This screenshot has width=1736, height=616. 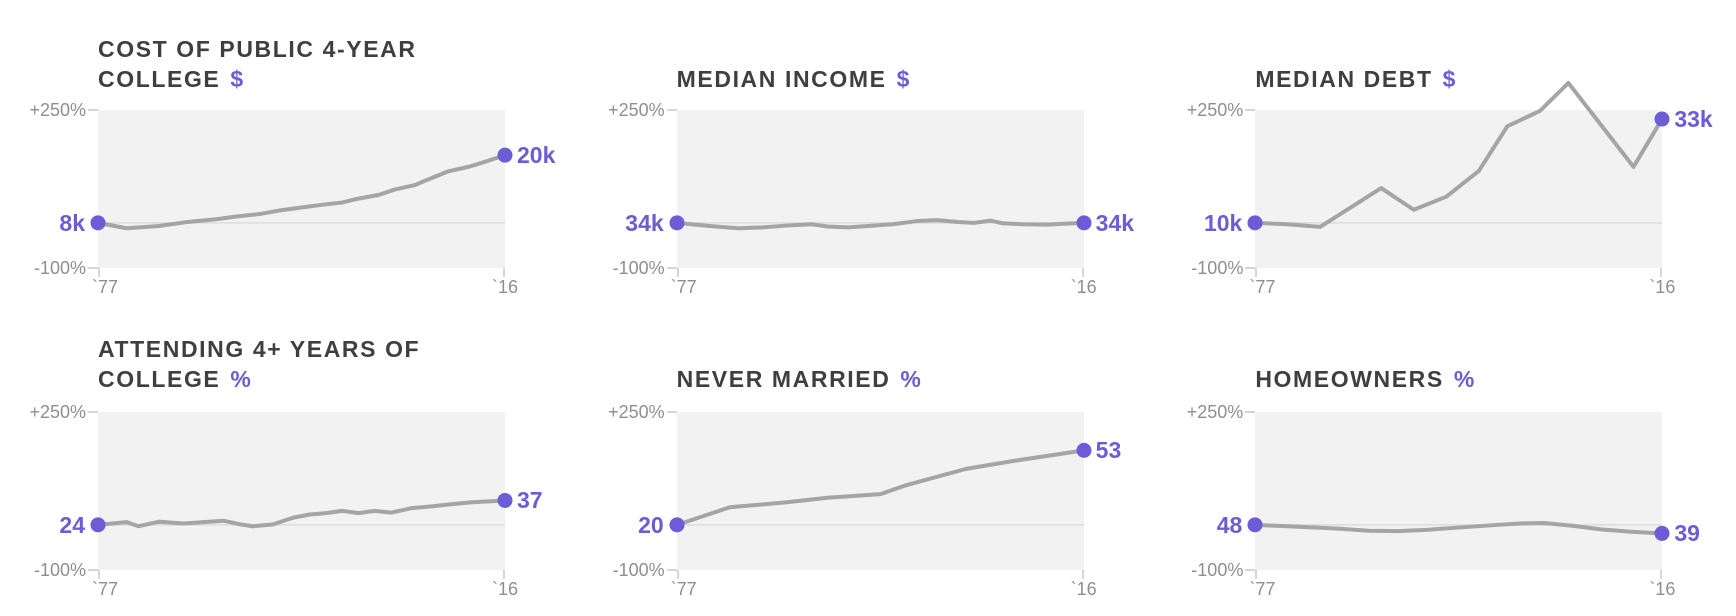 What do you see at coordinates (1229, 524) in the screenshot?
I see `start-value-label: 48` at bounding box center [1229, 524].